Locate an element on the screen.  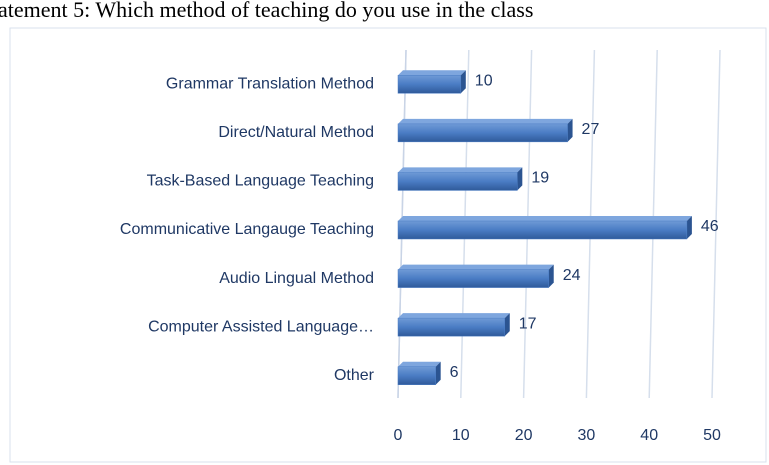
y-tick-label: Task-Based Language Teaching is located at coordinates (260, 181).